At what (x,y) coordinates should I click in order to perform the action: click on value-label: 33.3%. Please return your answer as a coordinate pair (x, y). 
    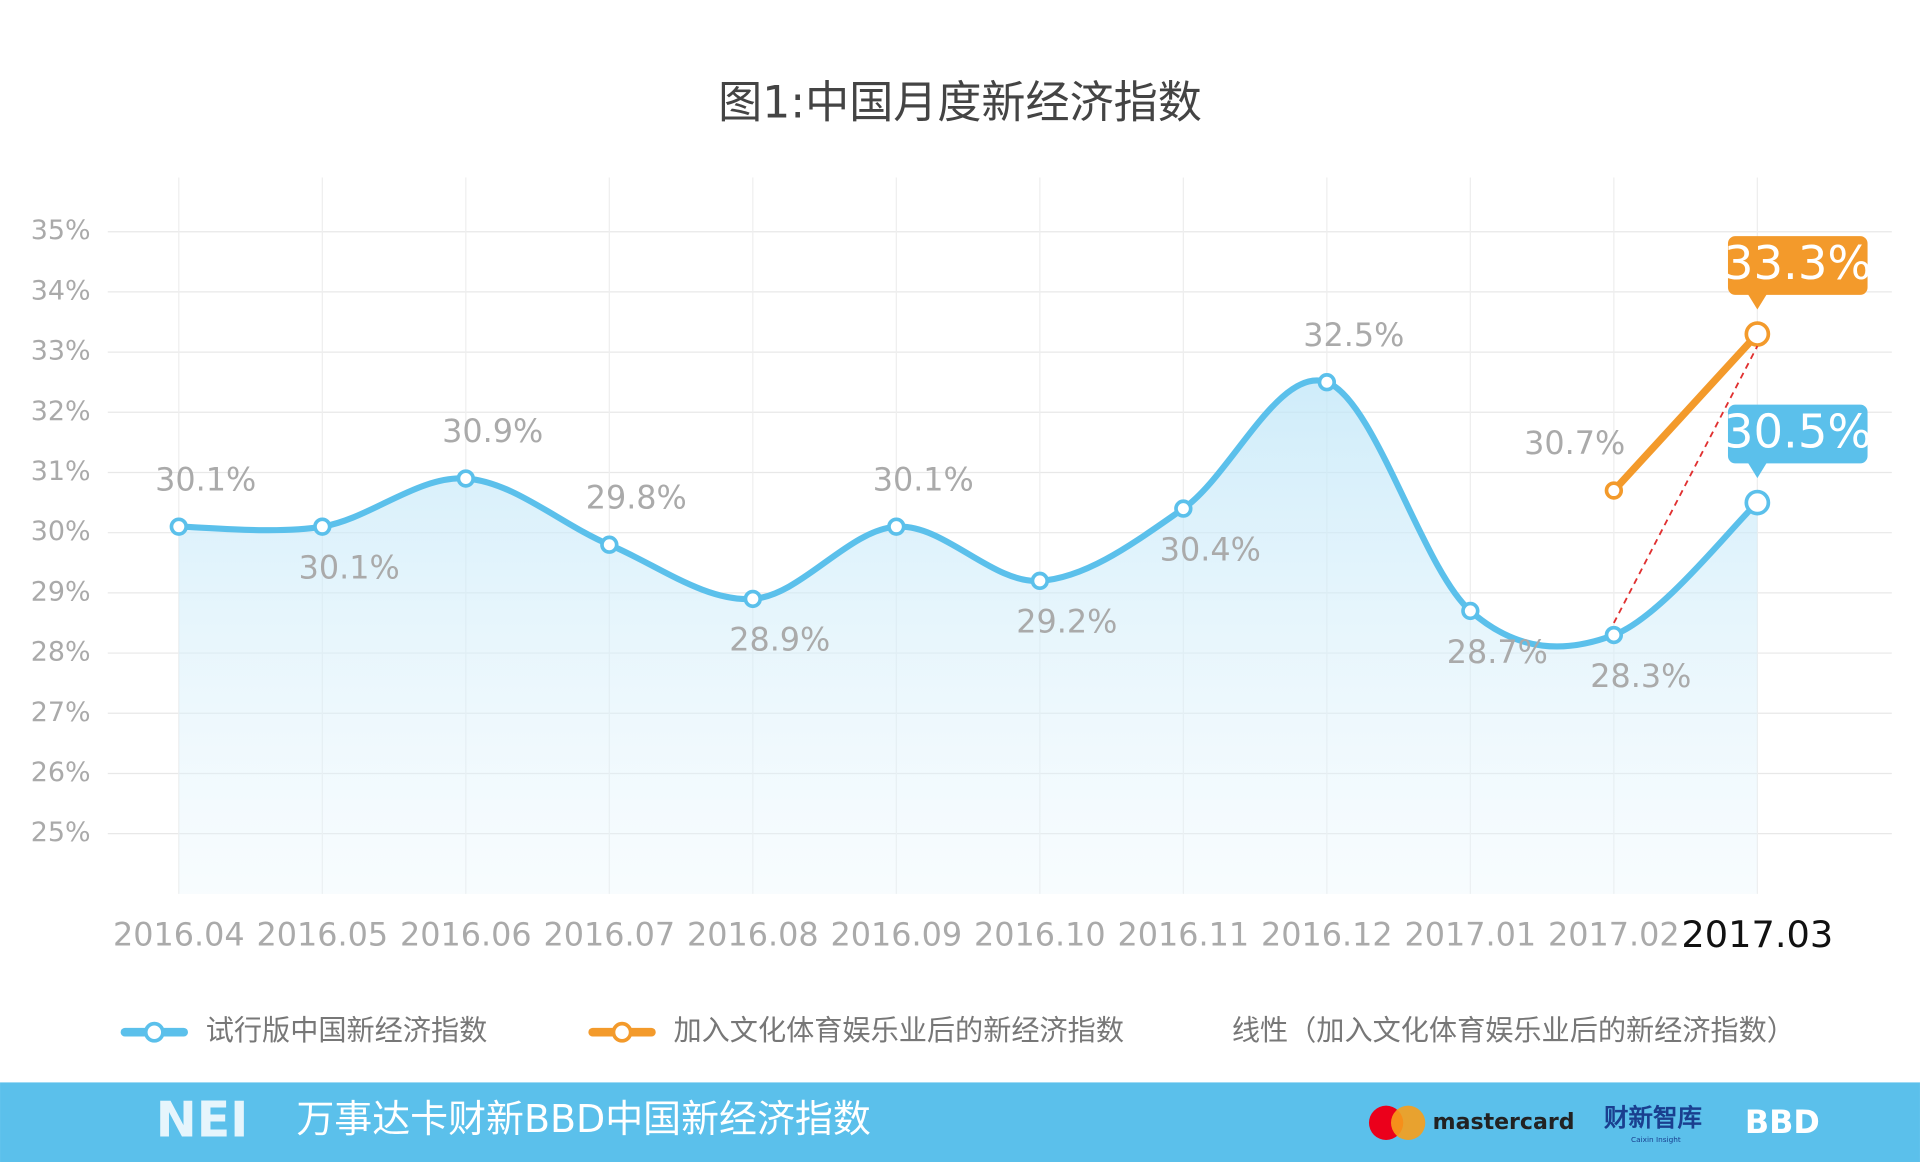
    Looking at the image, I should click on (1798, 263).